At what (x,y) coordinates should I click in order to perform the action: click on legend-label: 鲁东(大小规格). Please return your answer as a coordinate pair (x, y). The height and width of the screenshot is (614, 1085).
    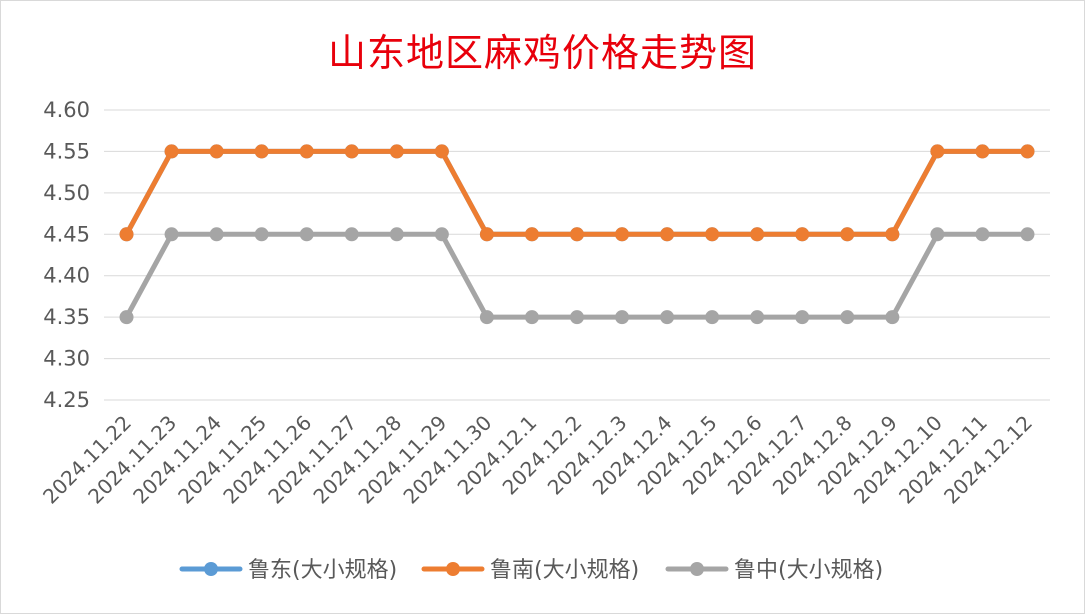
    Looking at the image, I should click on (322, 570).